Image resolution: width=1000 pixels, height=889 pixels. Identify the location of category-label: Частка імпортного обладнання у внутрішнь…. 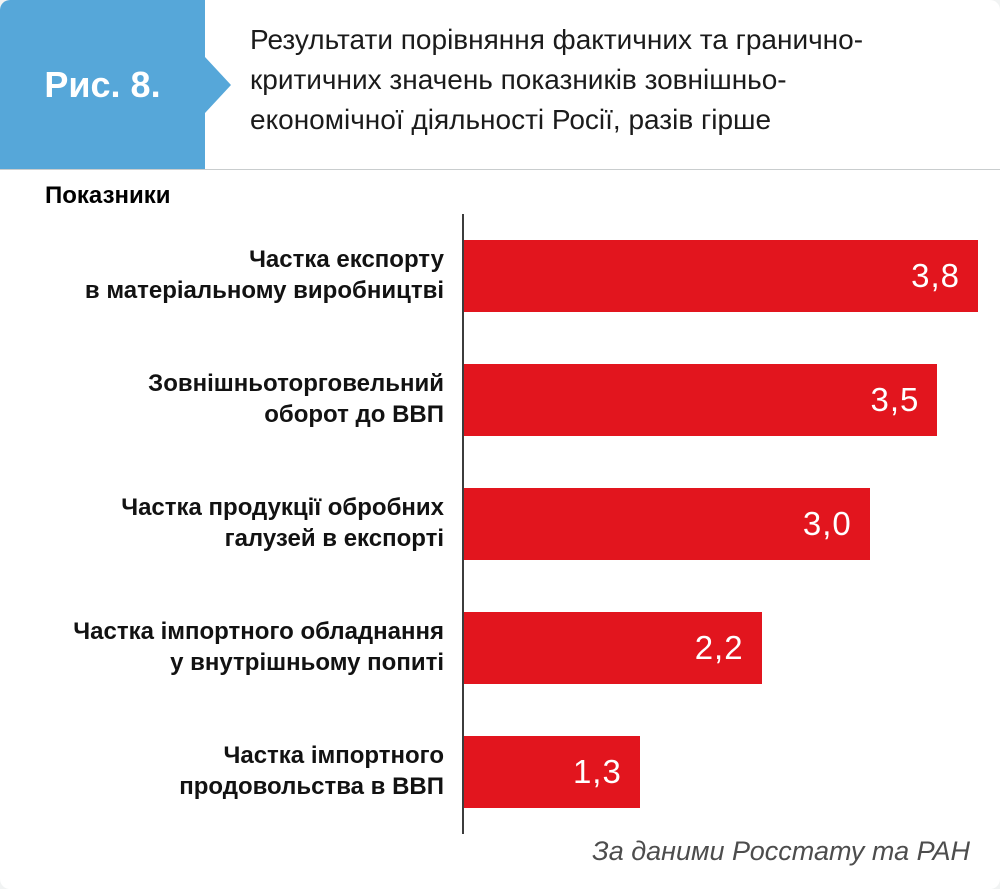
(231, 647).